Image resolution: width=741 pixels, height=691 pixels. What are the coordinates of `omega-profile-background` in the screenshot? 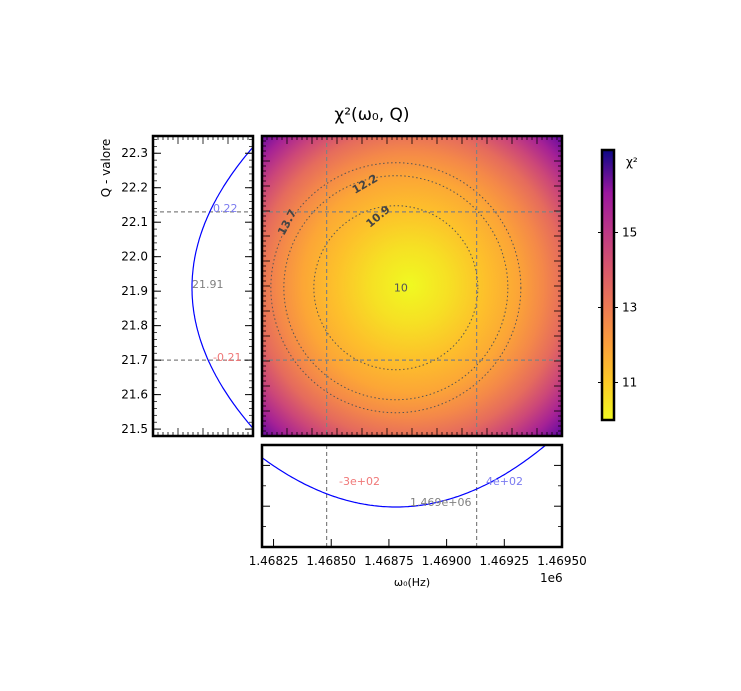 It's located at (412, 496).